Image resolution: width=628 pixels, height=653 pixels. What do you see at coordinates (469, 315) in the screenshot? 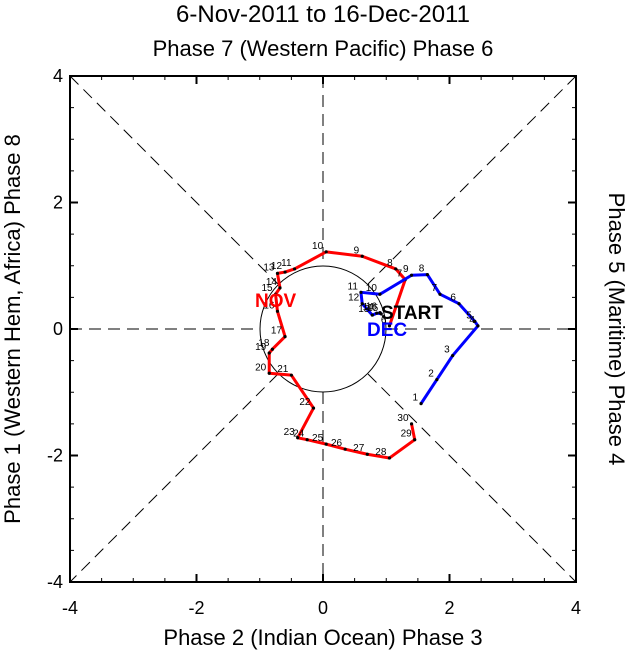
I see `day-label: 5` at bounding box center [469, 315].